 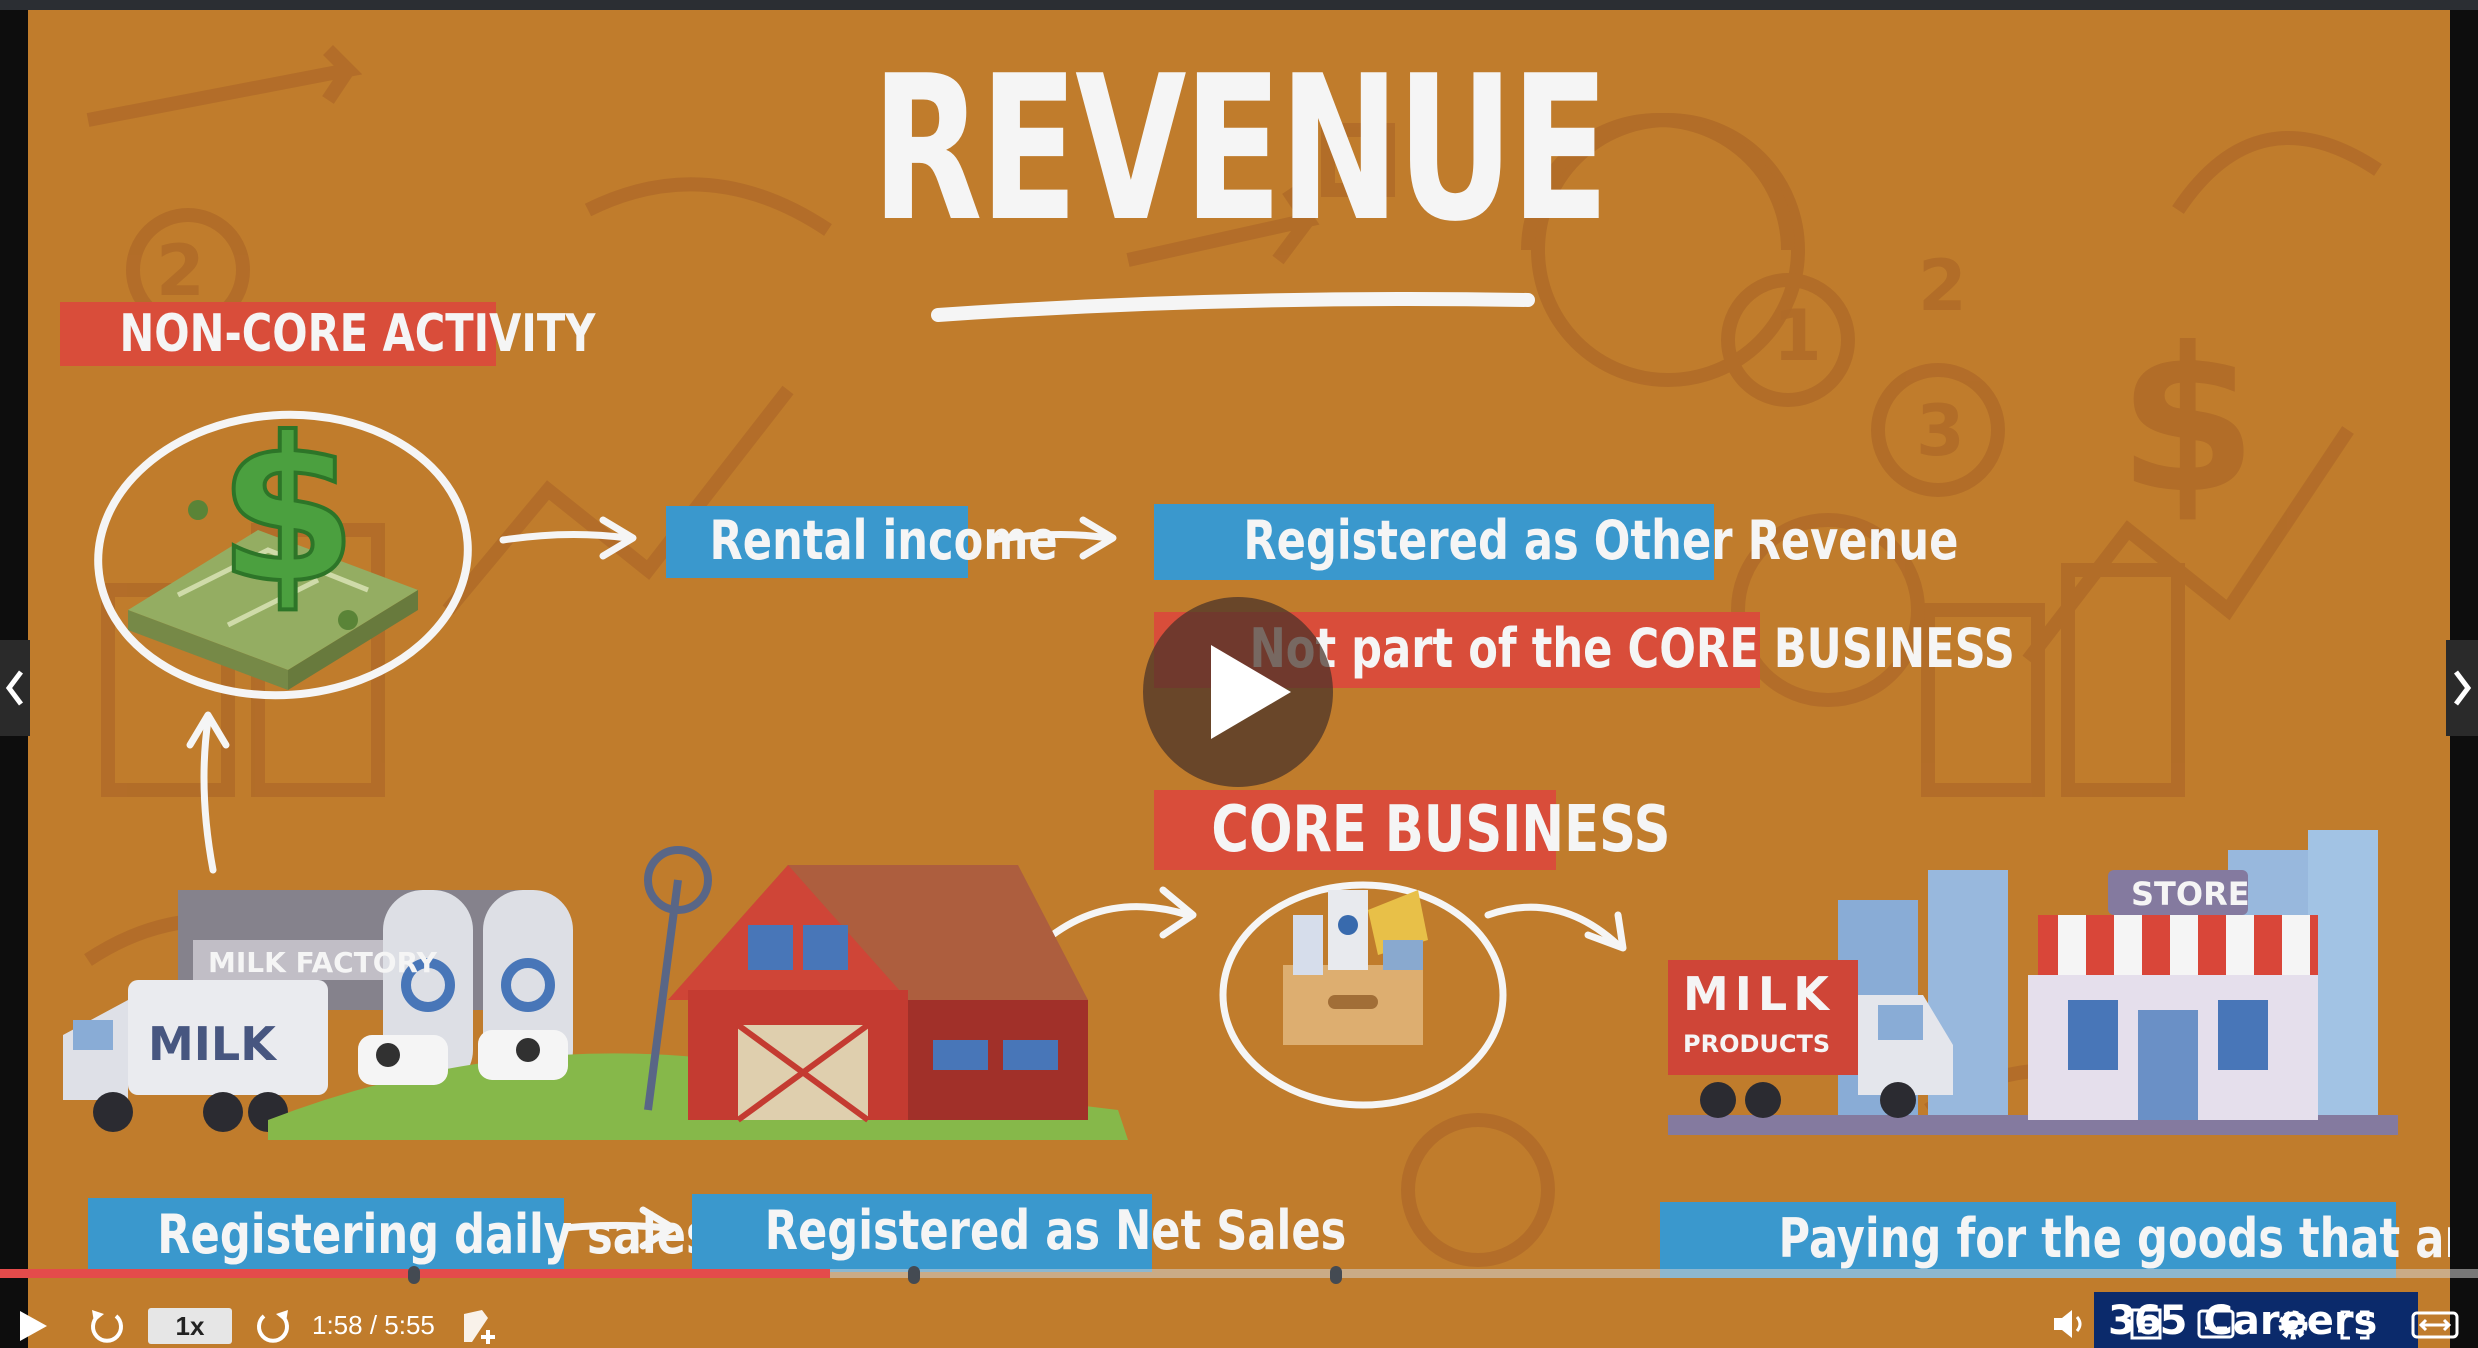 What do you see at coordinates (1797, 336) in the screenshot?
I see `bg-number-1: 1` at bounding box center [1797, 336].